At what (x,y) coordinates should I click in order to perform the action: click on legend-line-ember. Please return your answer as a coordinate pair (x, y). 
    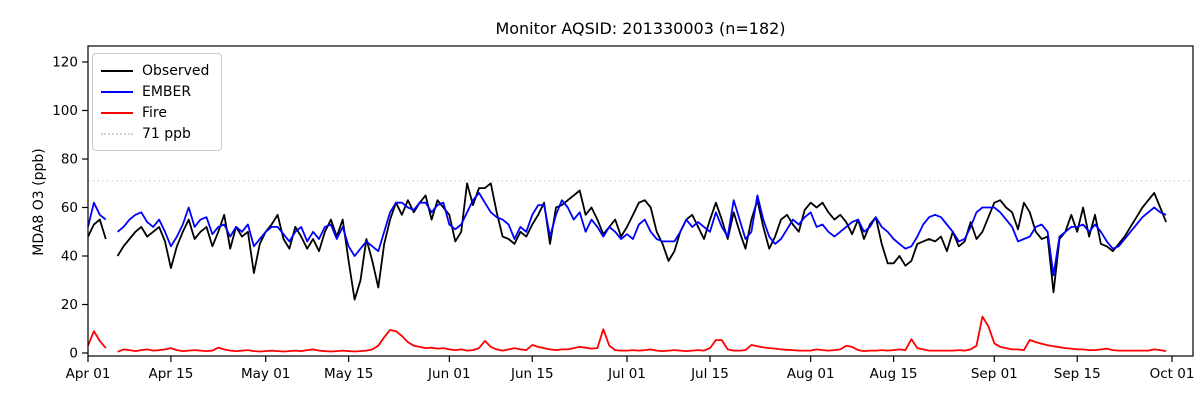
    Looking at the image, I should click on (117, 91).